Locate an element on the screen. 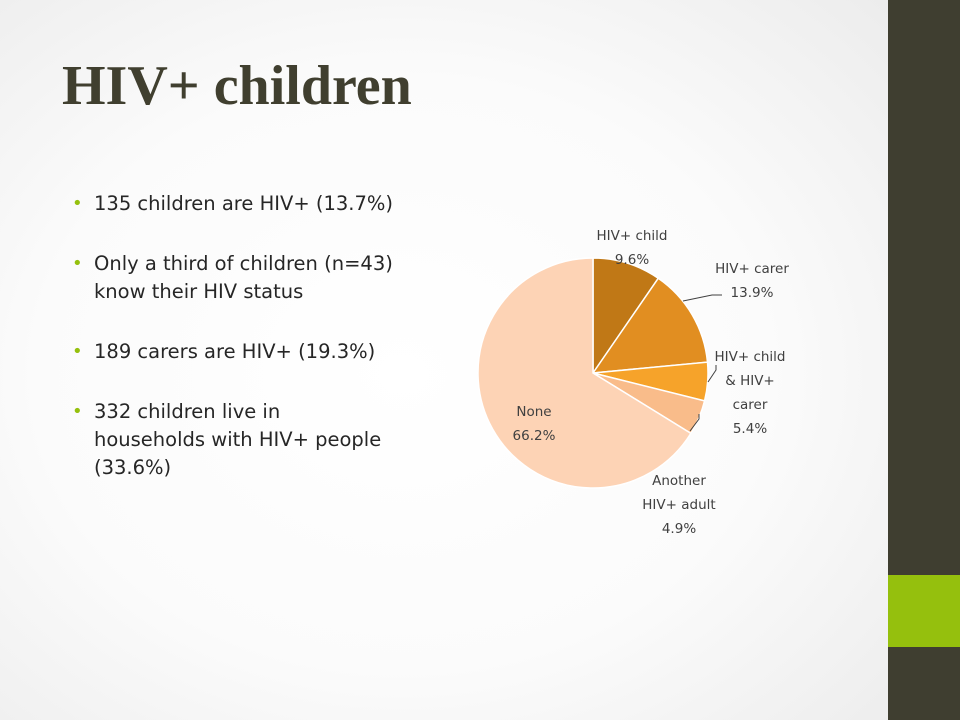  pie-label-line: 9.6% is located at coordinates (632, 260).